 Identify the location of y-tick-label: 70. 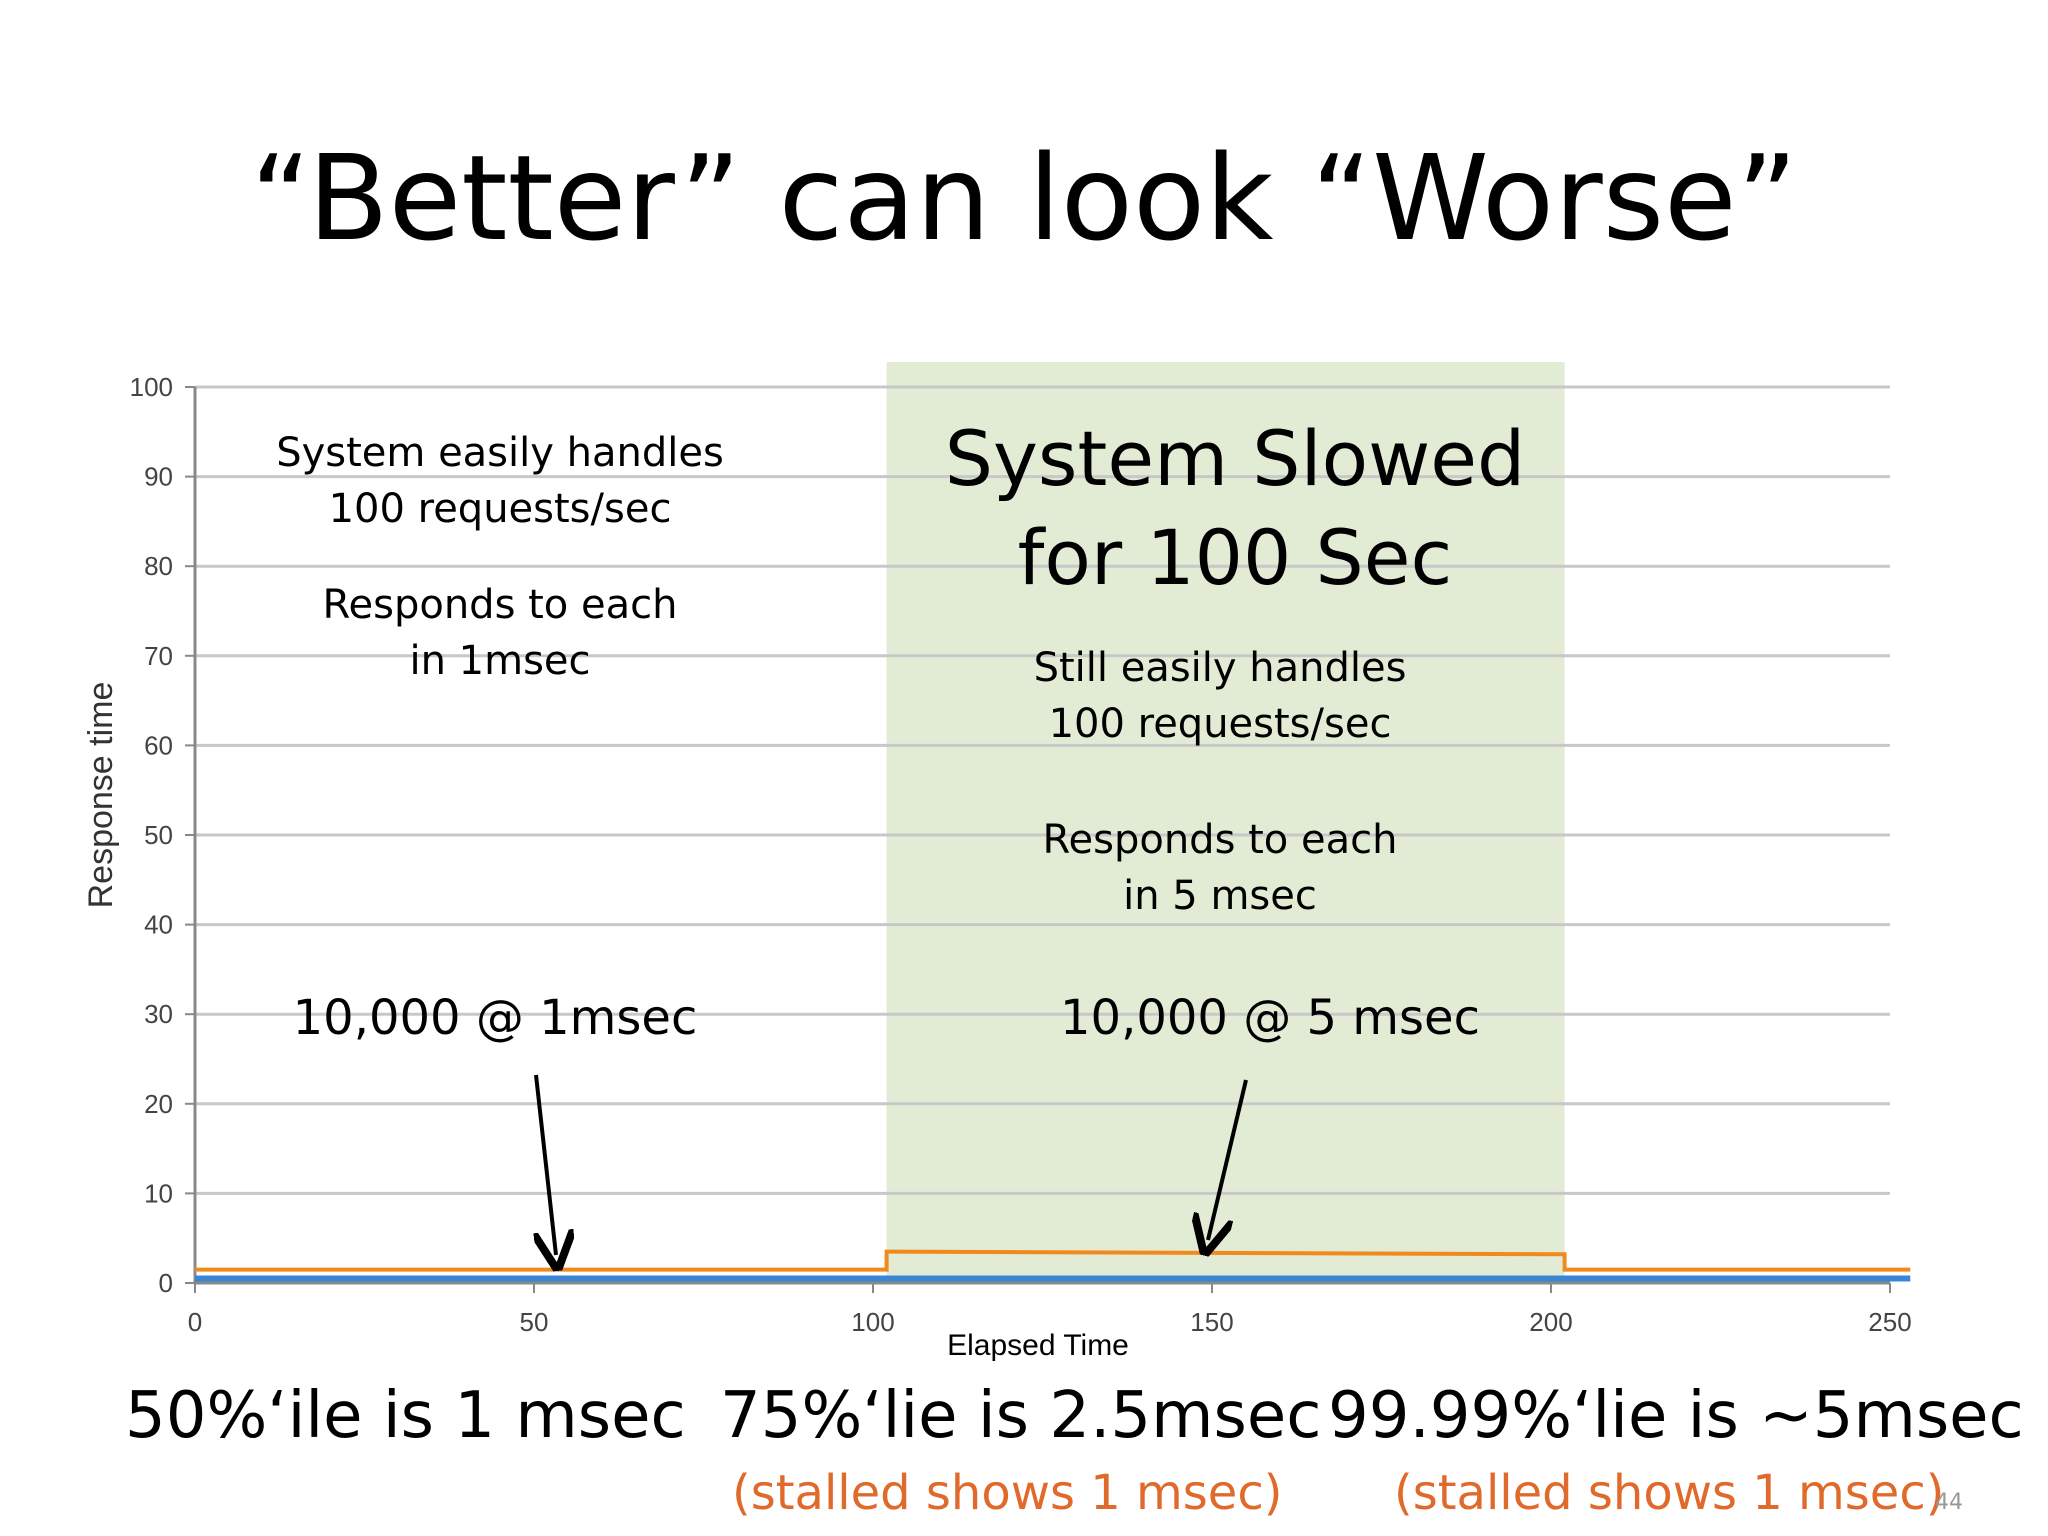
(158, 656).